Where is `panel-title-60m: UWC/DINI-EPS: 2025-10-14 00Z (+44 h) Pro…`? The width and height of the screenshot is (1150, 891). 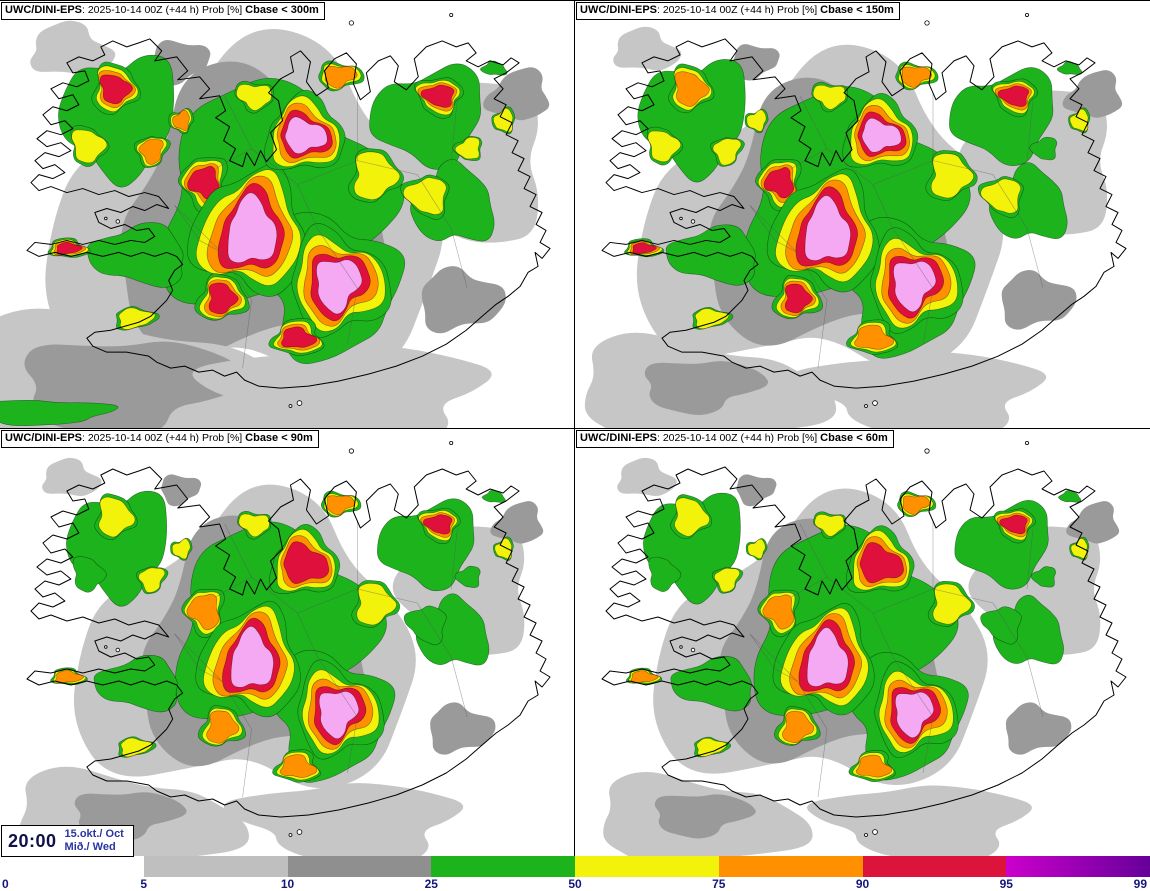
panel-title-60m: UWC/DINI-EPS: 2025-10-14 00Z (+44 h) Pro… is located at coordinates (735, 439).